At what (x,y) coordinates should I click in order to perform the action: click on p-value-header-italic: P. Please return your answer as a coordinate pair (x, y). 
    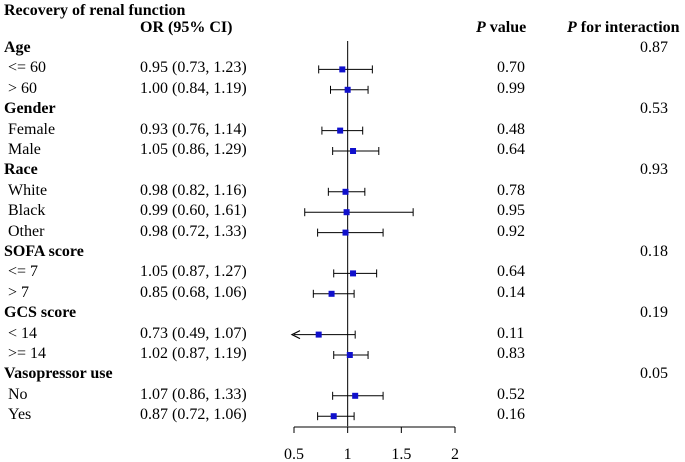
    Looking at the image, I should click on (481, 27).